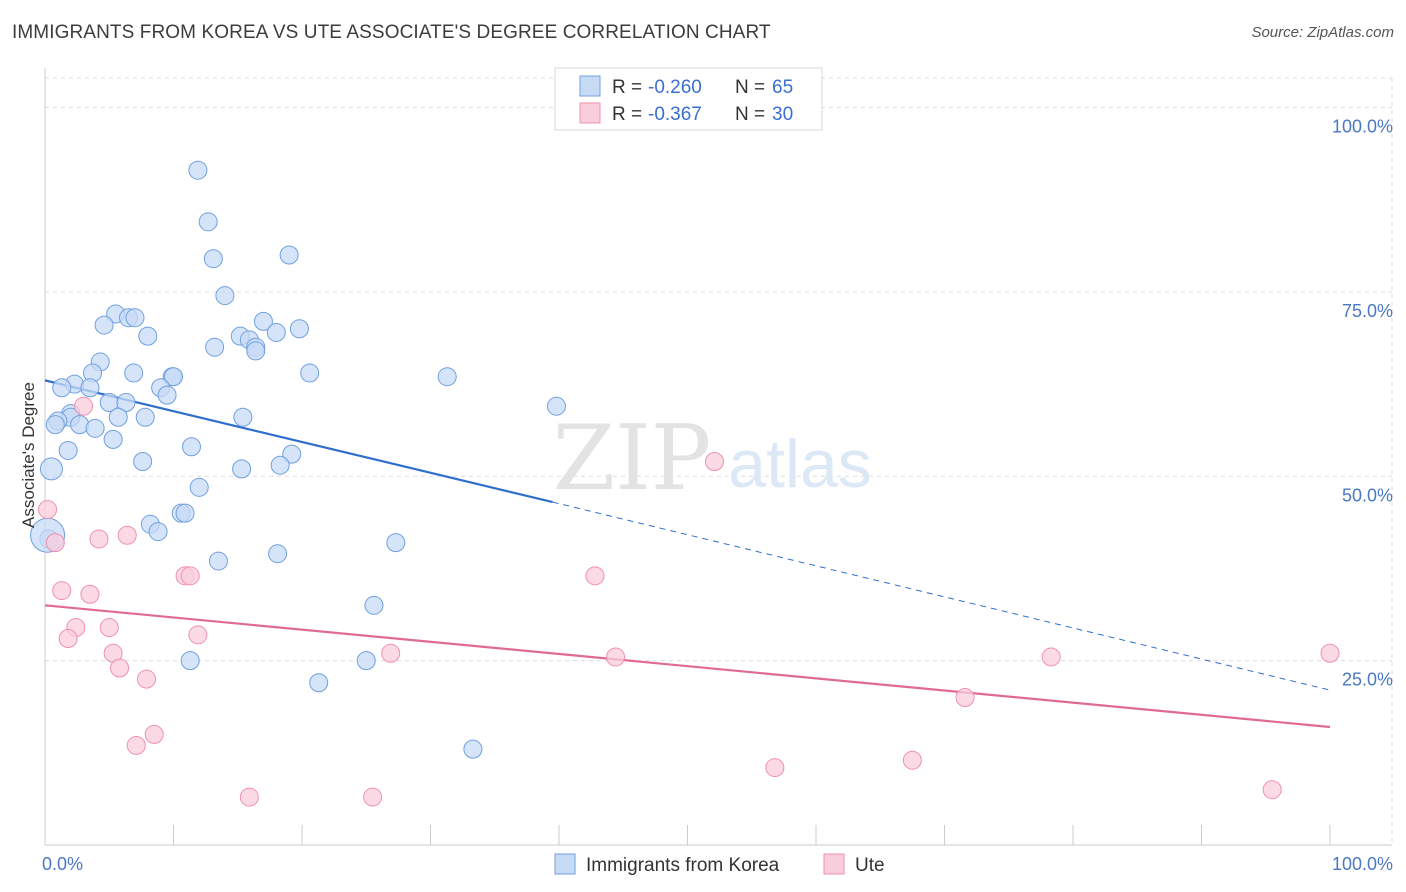  What do you see at coordinates (782, 87) in the screenshot?
I see `legend-n-value-korea: 65` at bounding box center [782, 87].